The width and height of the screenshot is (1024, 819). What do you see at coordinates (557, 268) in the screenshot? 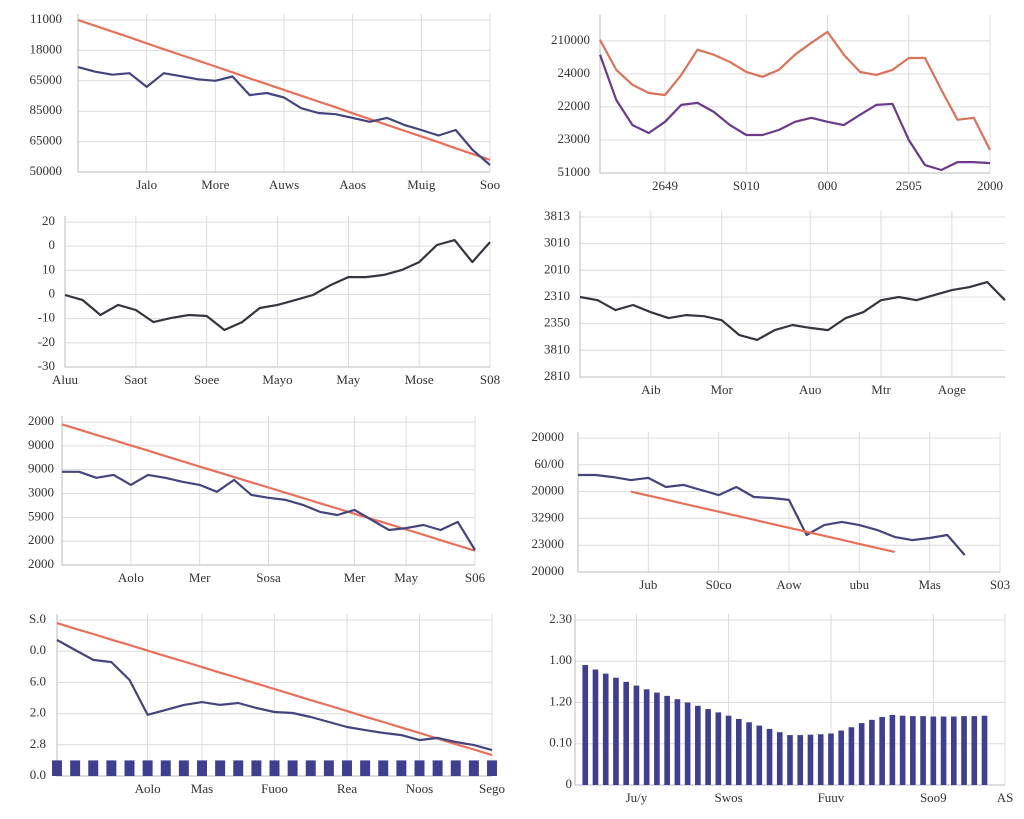
I see `y-tick-label: 2010` at bounding box center [557, 268].